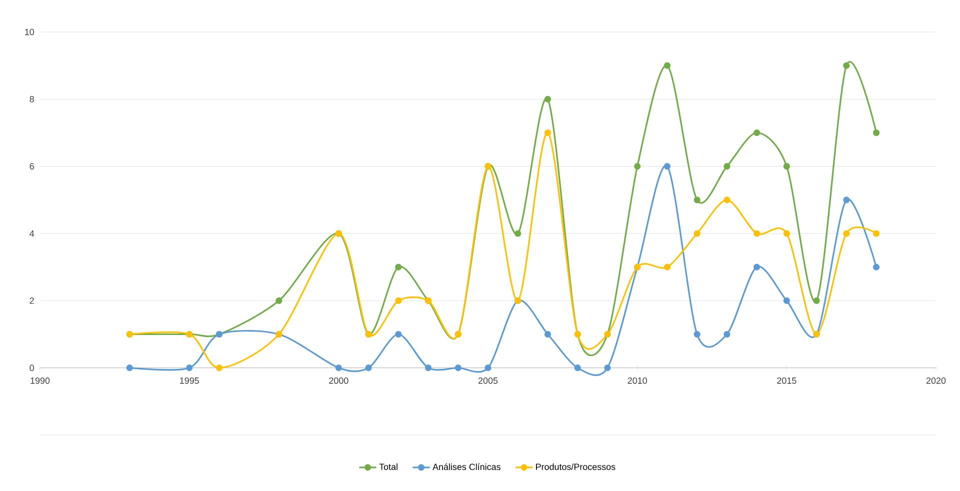 This screenshot has width=960, height=491. Describe the element at coordinates (338, 380) in the screenshot. I see `x-tick-label: 2000` at that location.